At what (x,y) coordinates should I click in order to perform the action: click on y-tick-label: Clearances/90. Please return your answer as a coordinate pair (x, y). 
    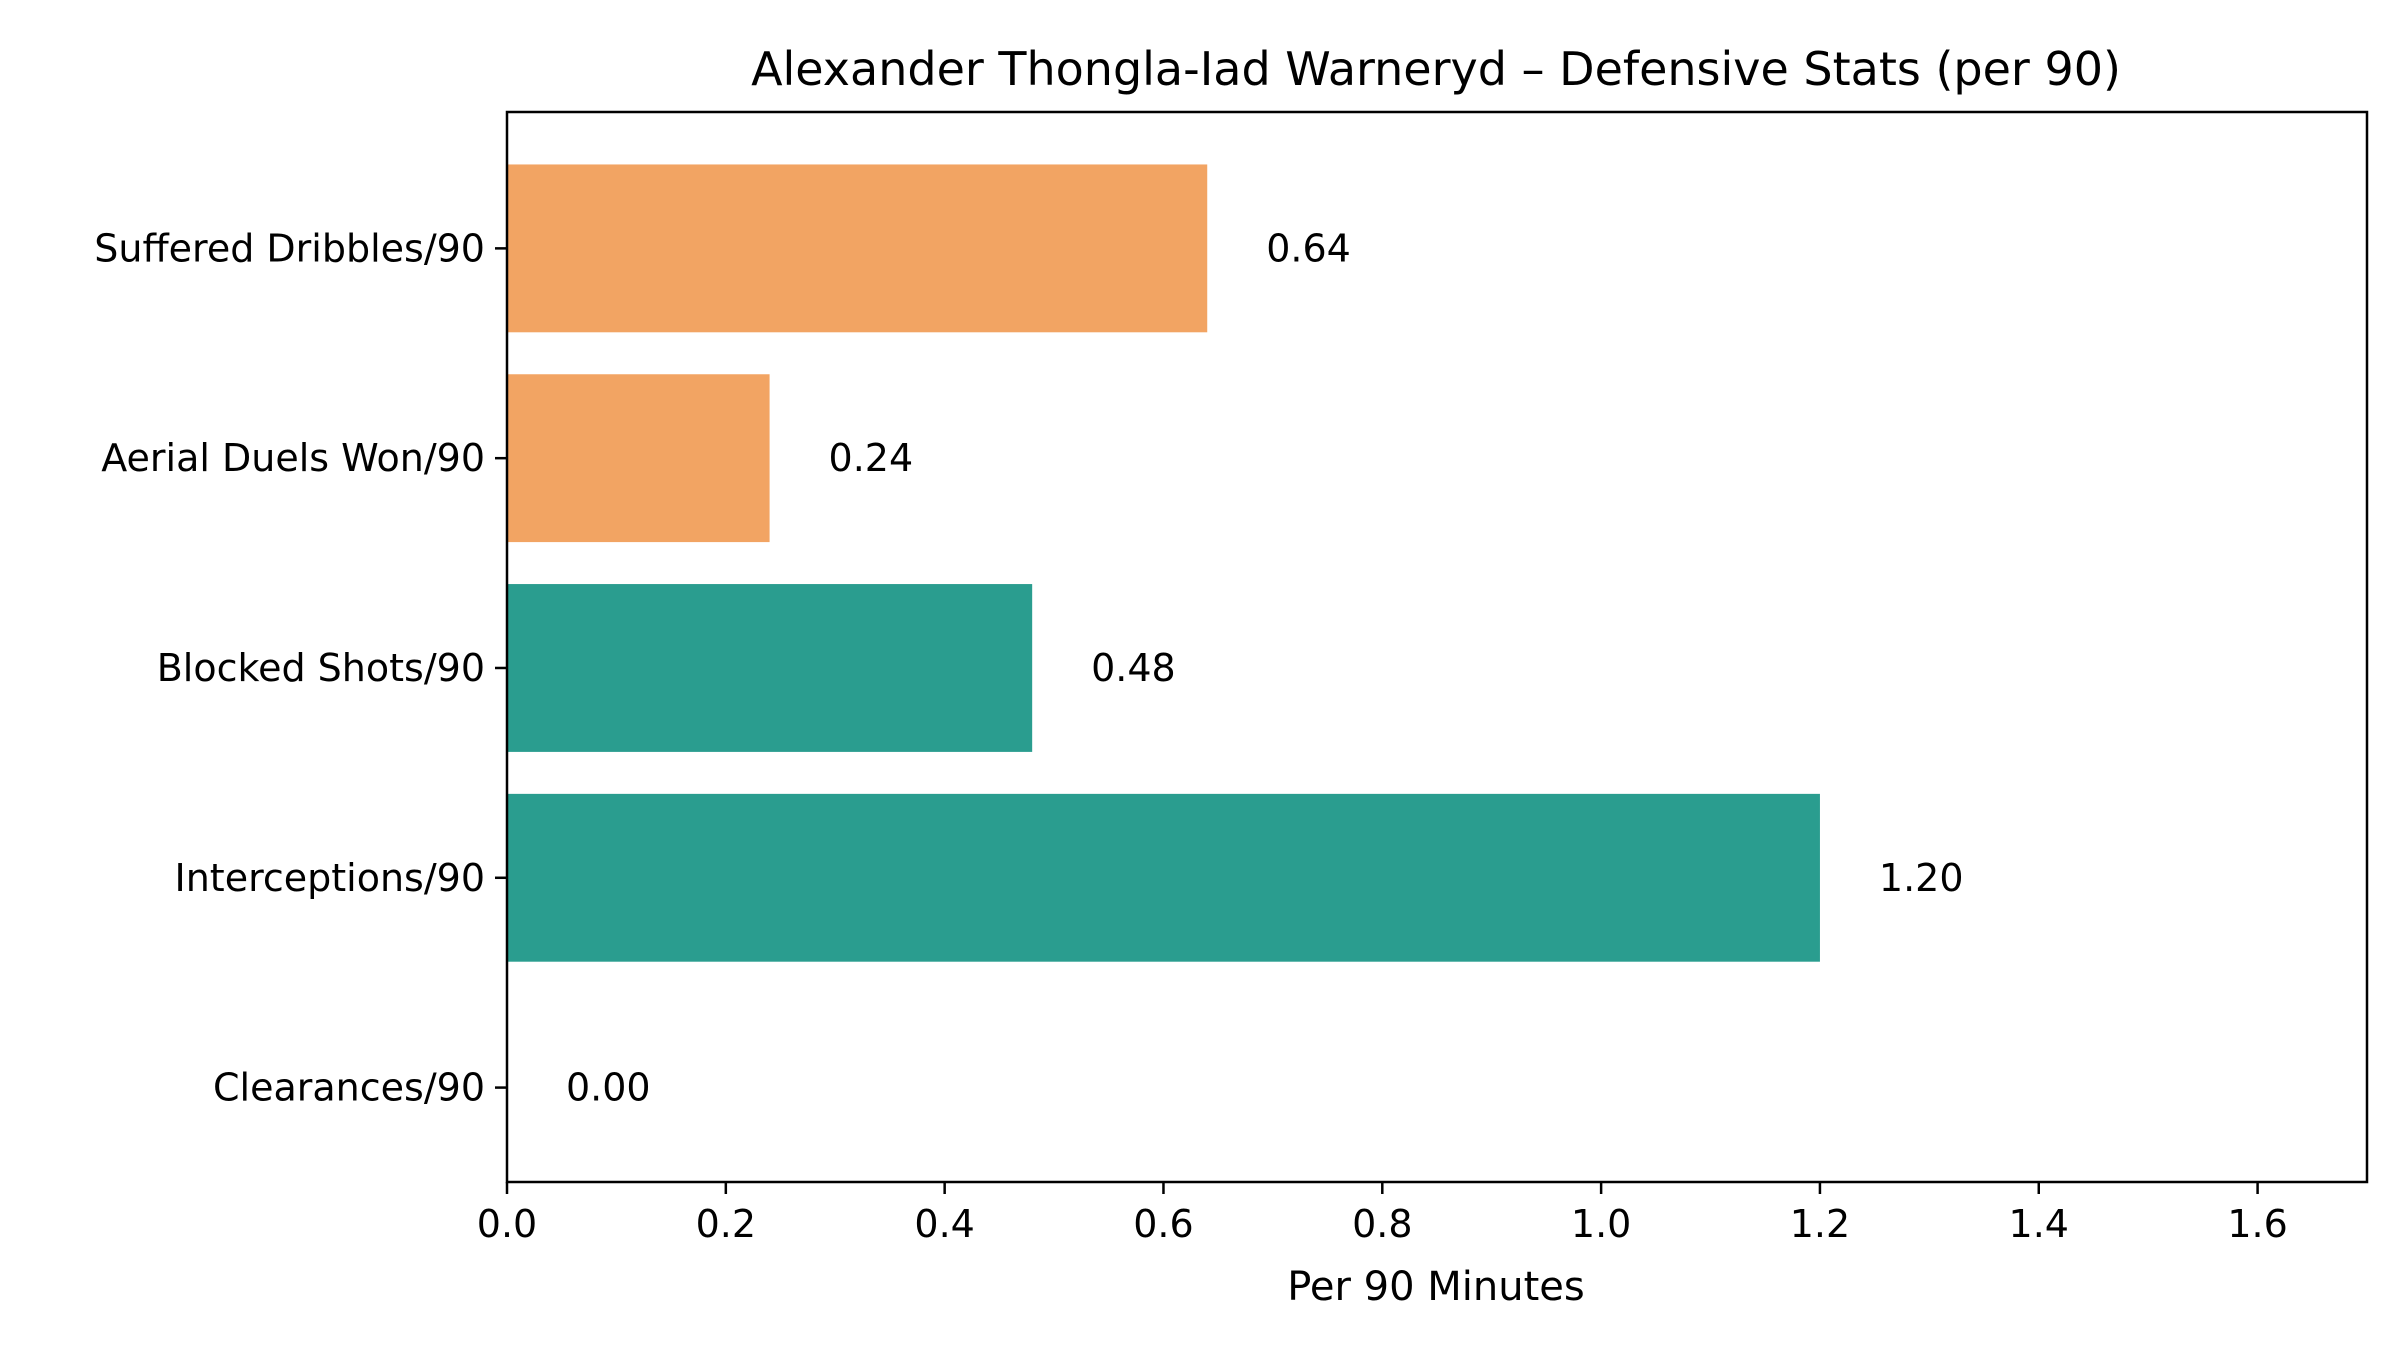
    Looking at the image, I should click on (349, 1088).